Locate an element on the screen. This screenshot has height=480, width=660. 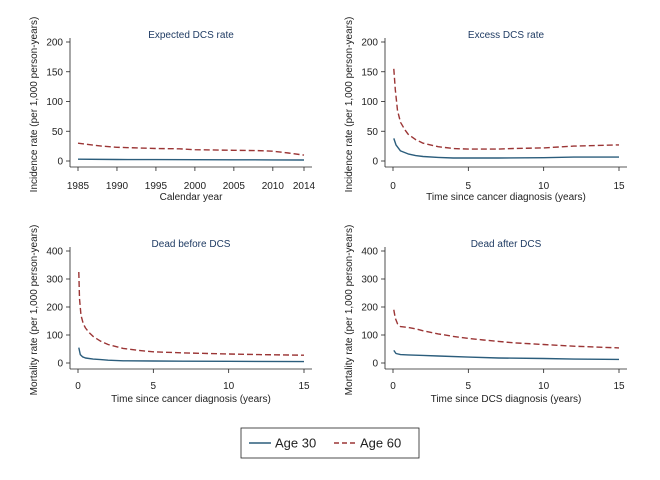
x-tick-label: 1985 is located at coordinates (78, 186).